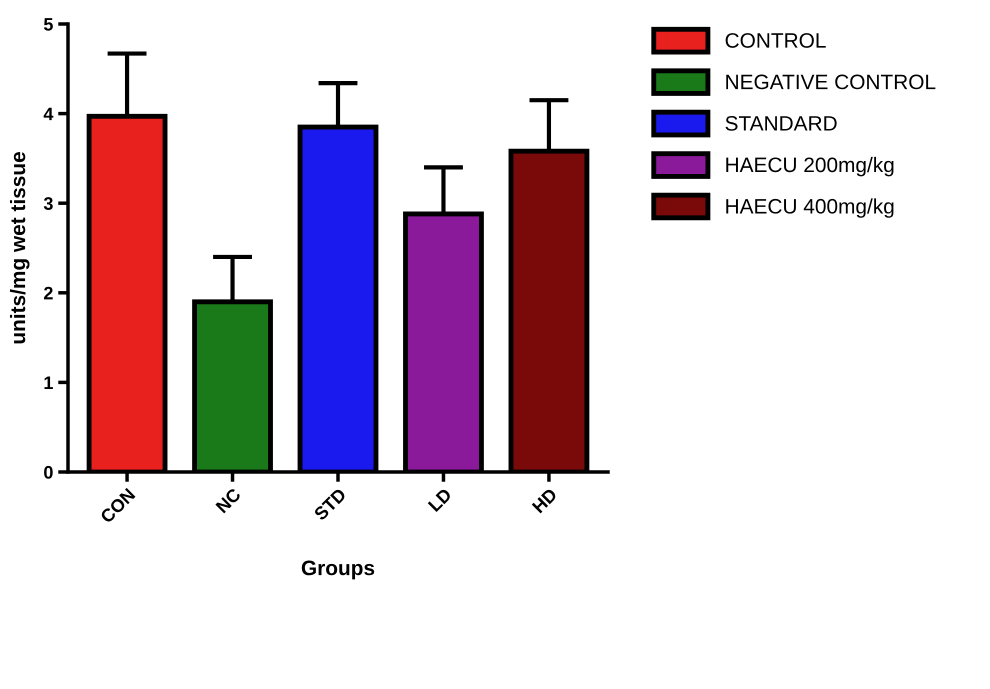 The height and width of the screenshot is (689, 990). Describe the element at coordinates (330, 504) in the screenshot. I see `x-tick-label: STD` at that location.